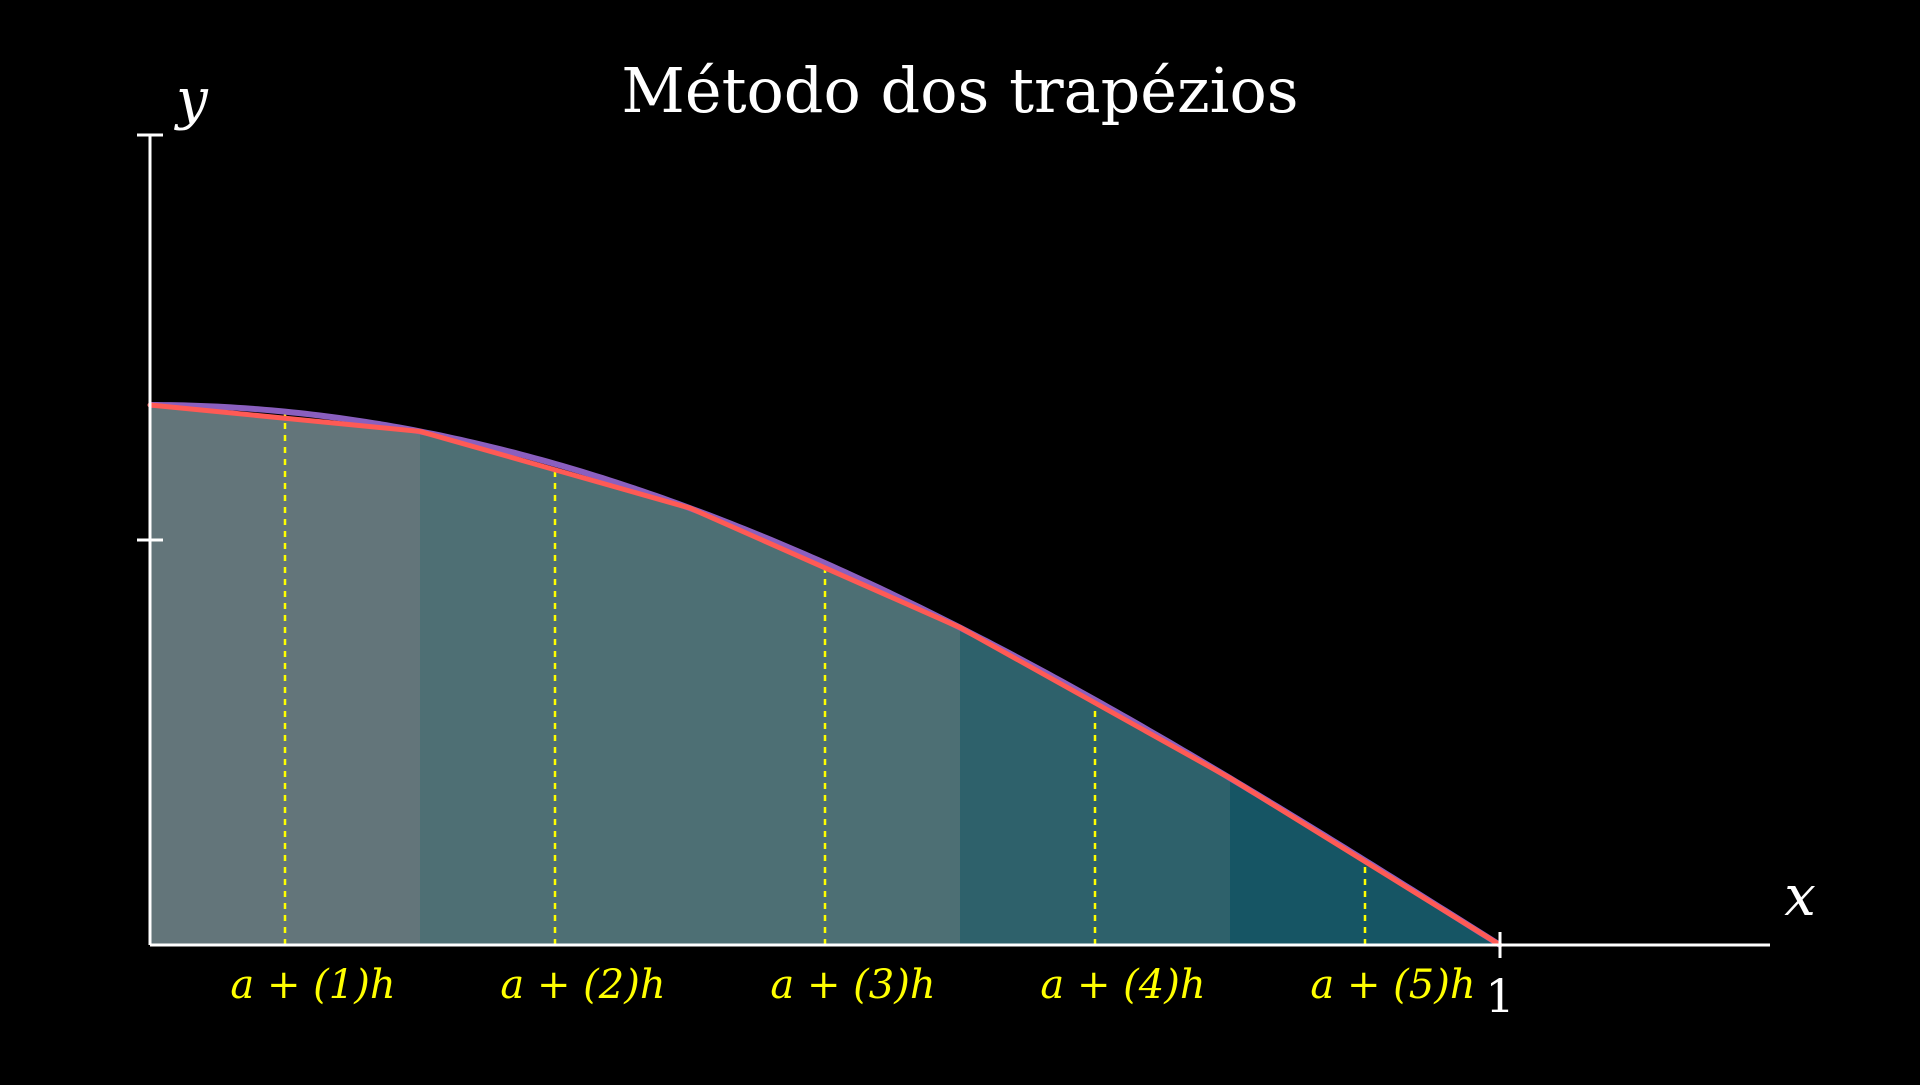  What do you see at coordinates (312, 985) in the screenshot?
I see `node-label: a + (1)h` at bounding box center [312, 985].